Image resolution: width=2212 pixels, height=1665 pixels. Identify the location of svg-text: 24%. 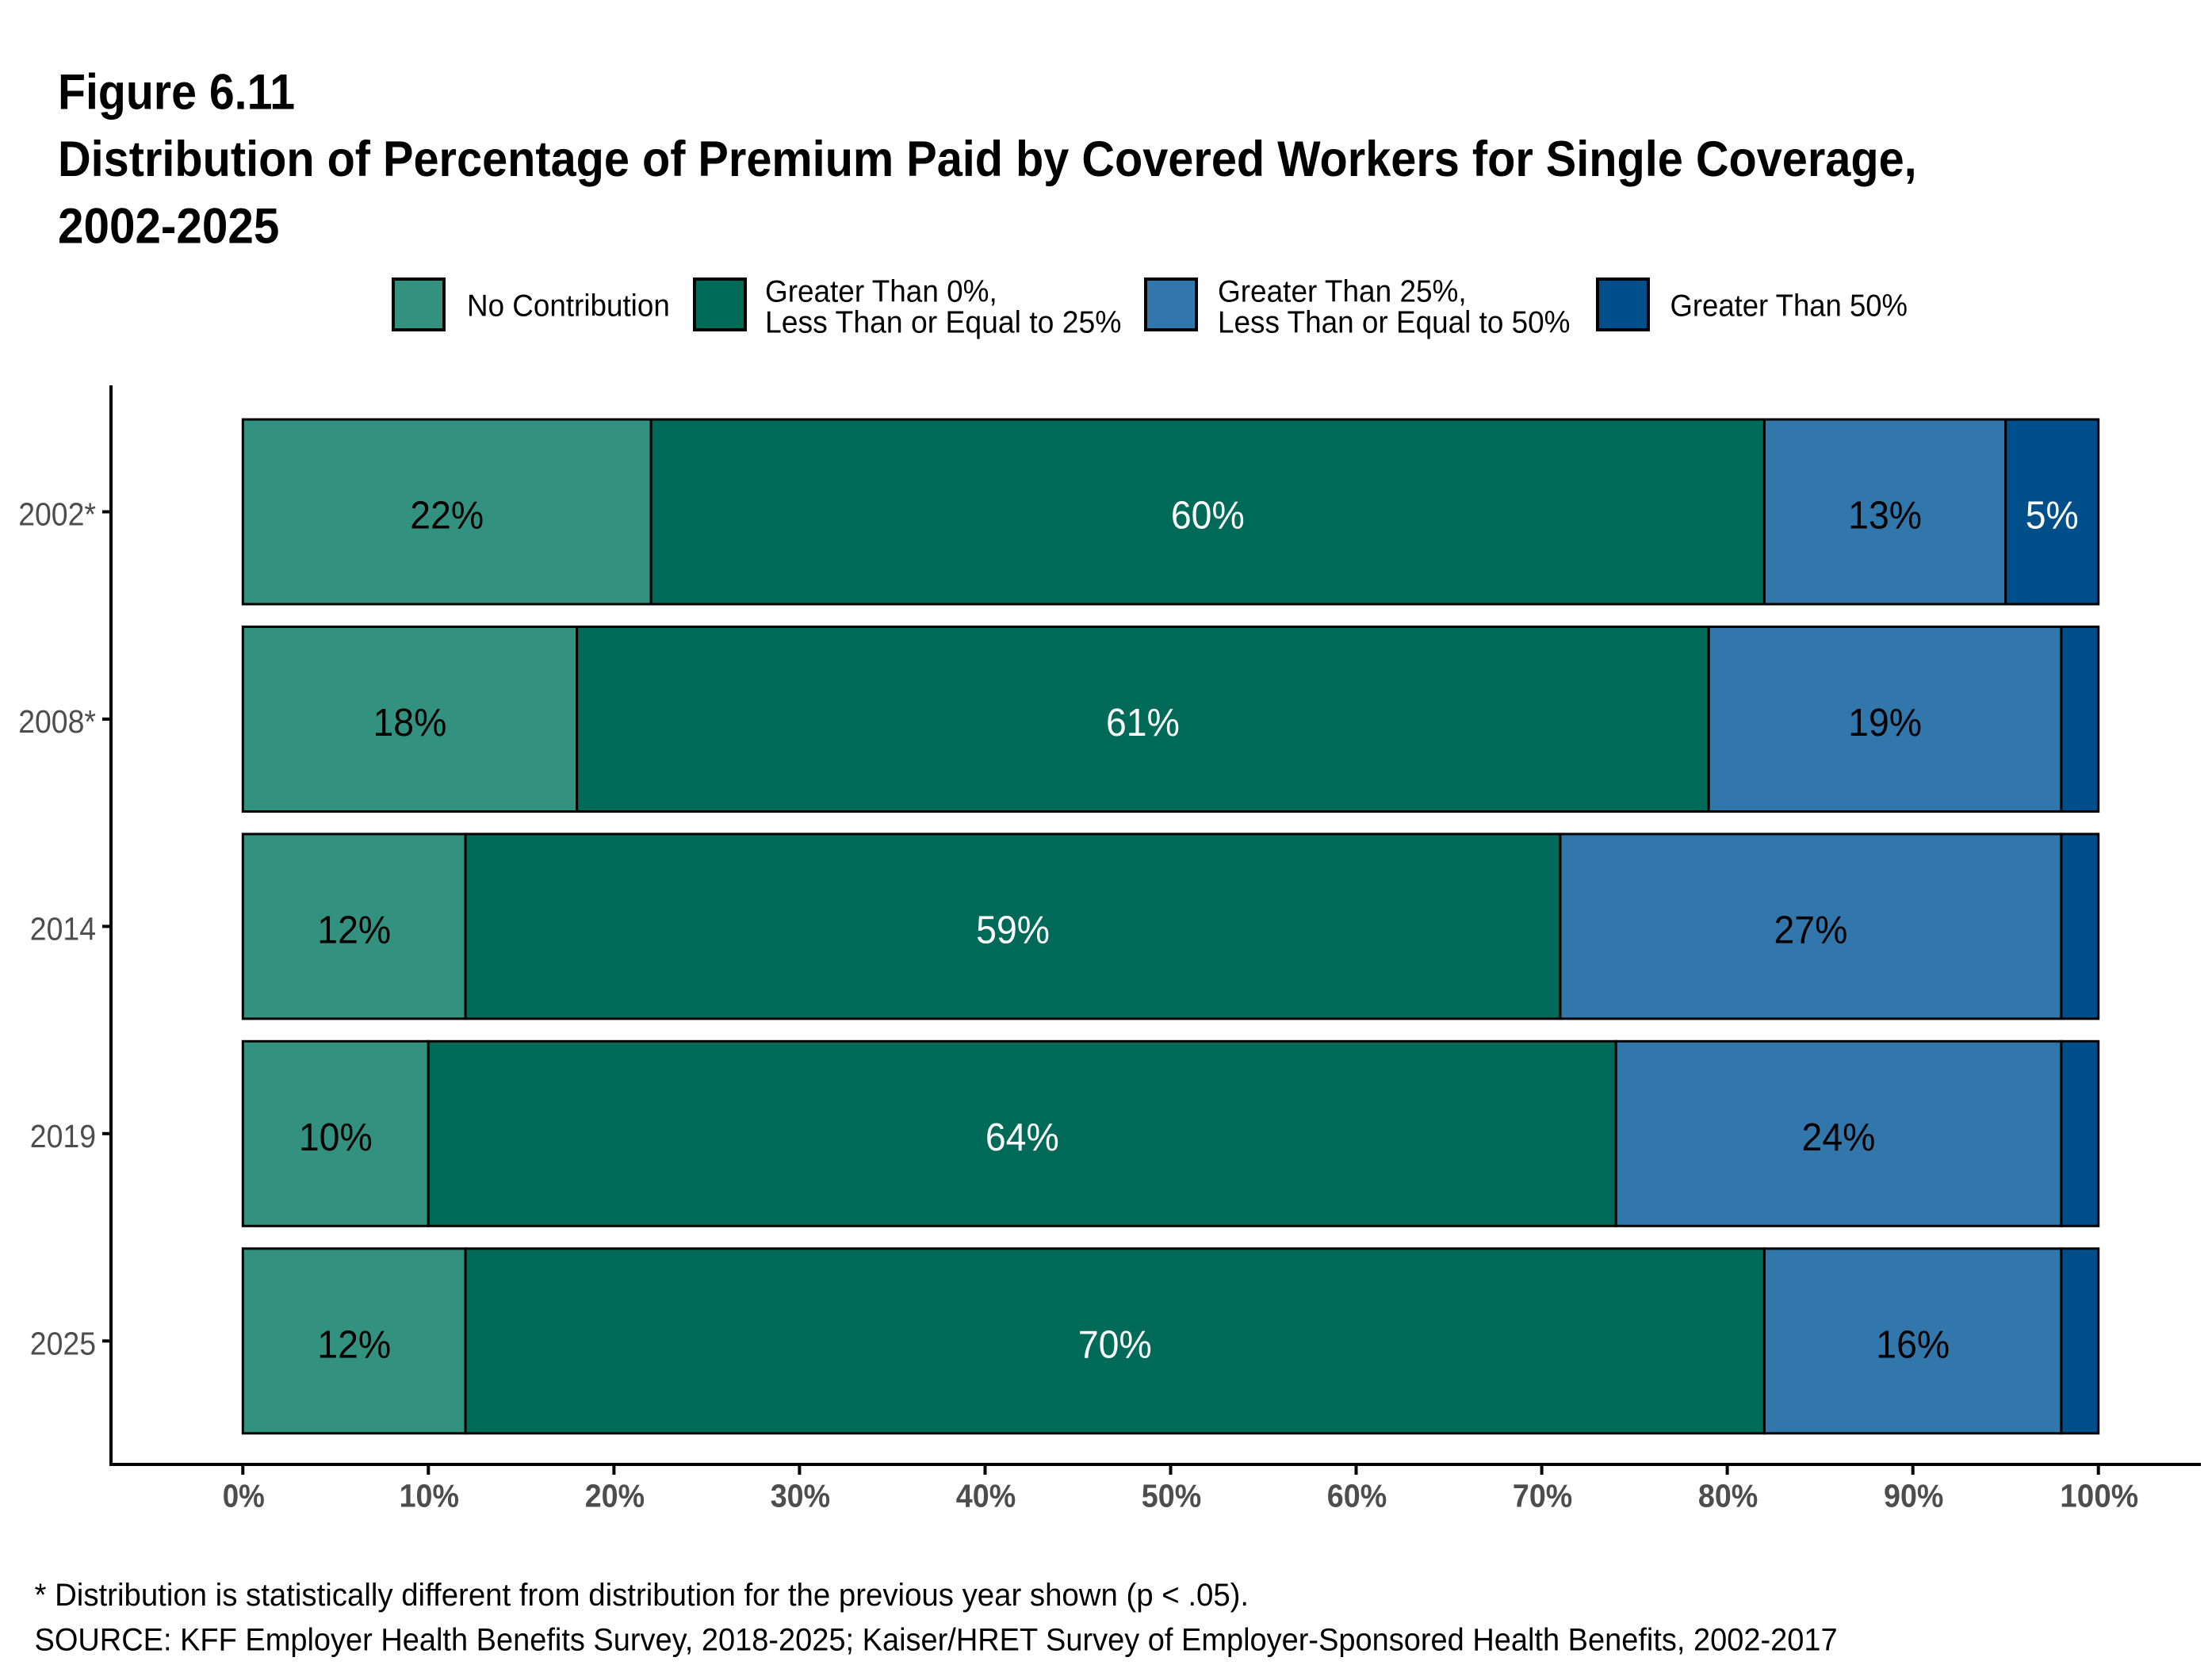
(1839, 1137).